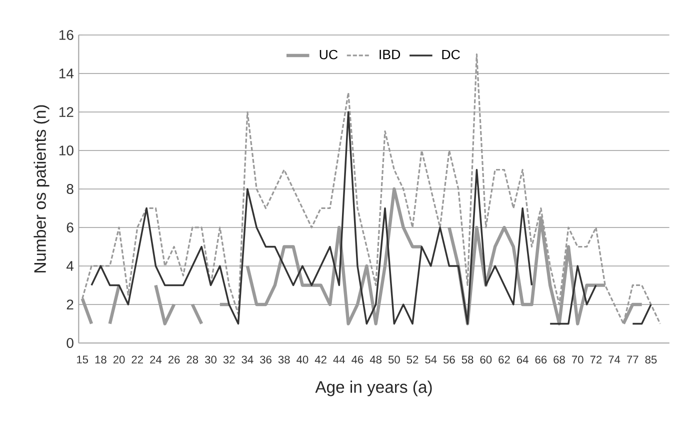  Describe the element at coordinates (339, 360) in the screenshot. I see `x-tick-label: 44` at that location.